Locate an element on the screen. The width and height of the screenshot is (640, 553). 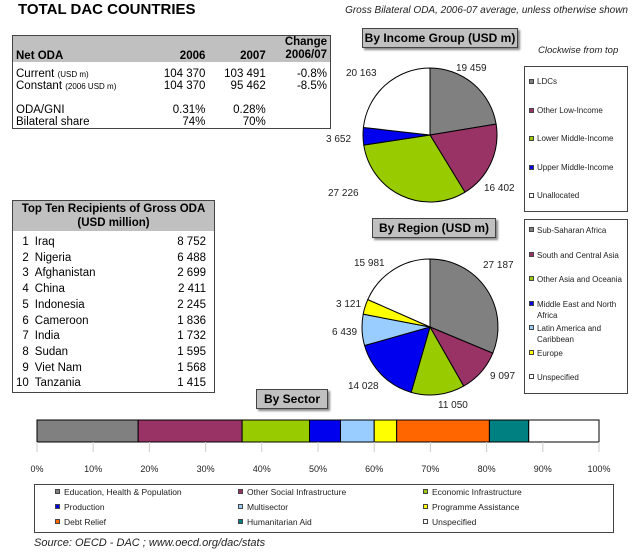
top-ten-rank: 5 is located at coordinates (25, 304).